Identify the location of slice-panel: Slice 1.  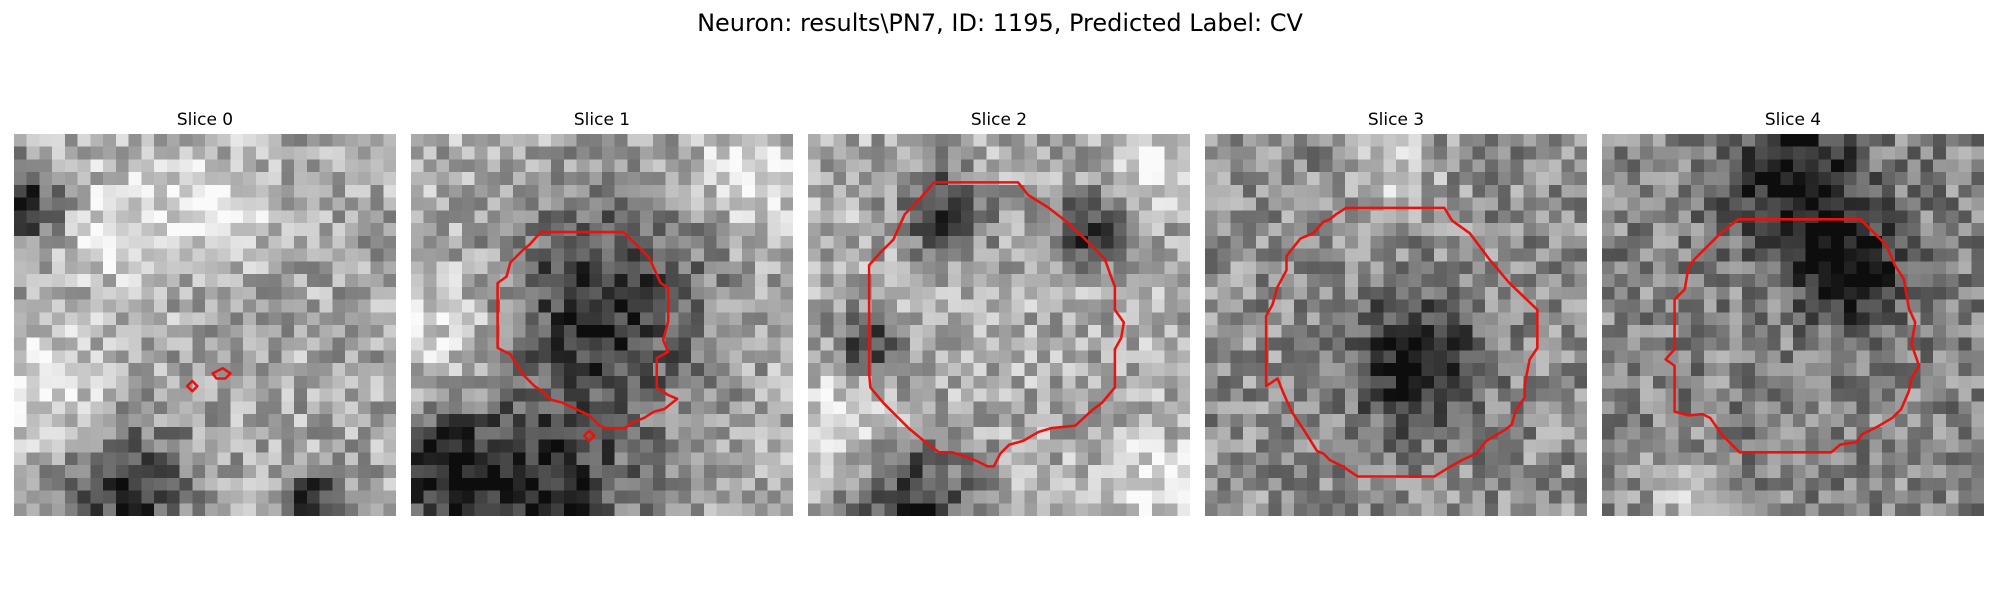
(602, 312).